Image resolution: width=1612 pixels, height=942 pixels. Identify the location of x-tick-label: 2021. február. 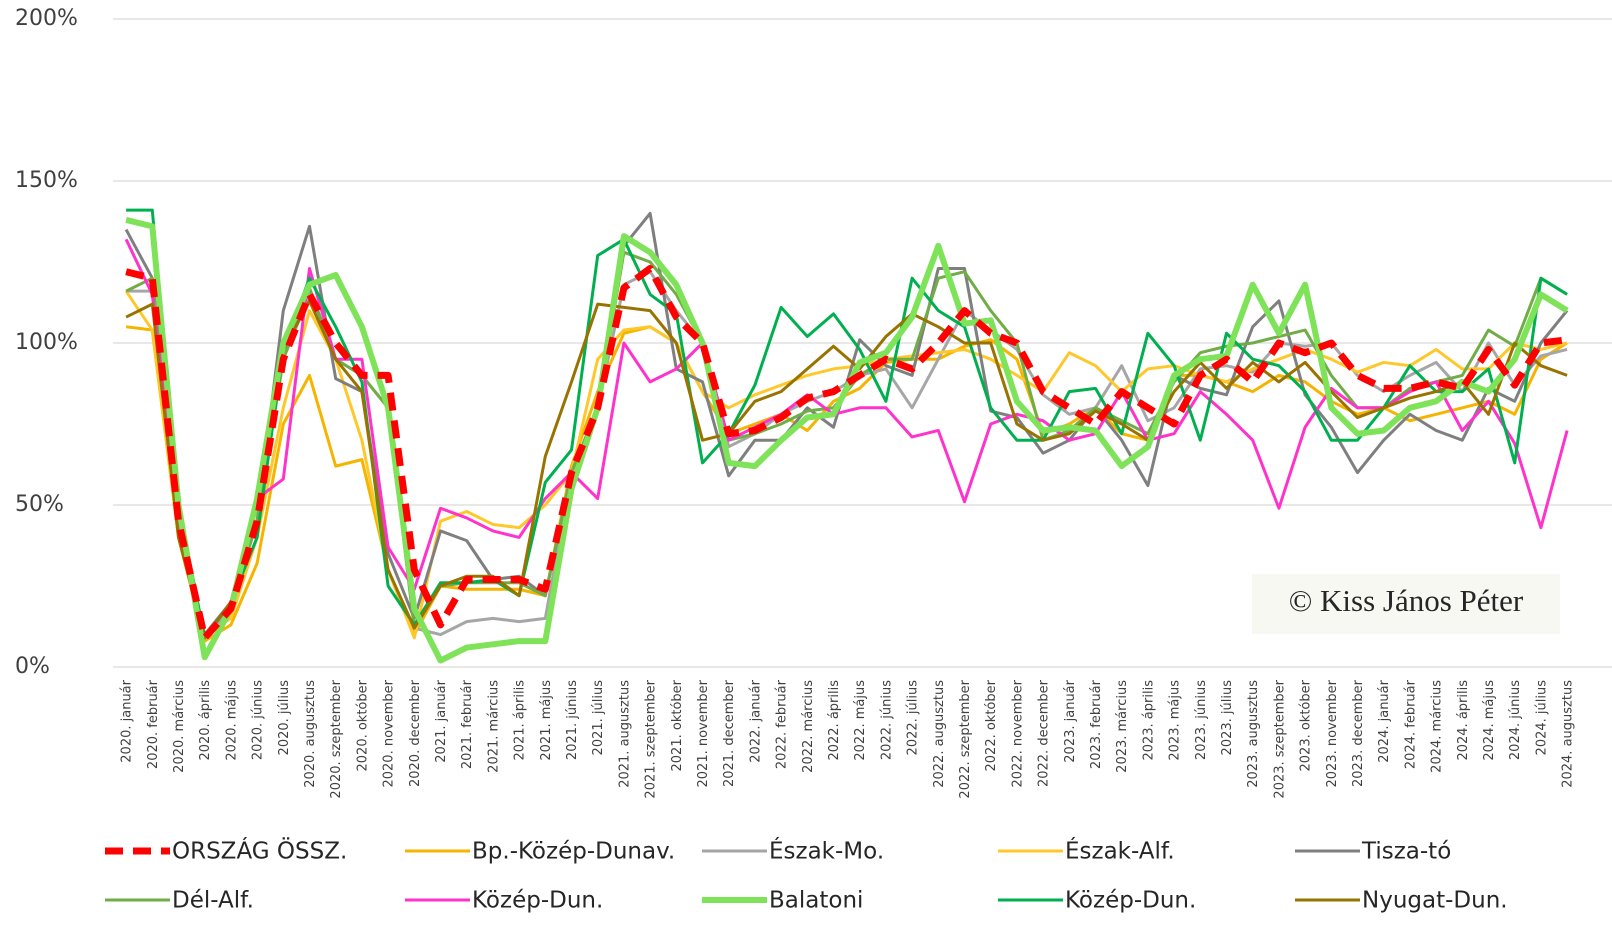
(467, 724).